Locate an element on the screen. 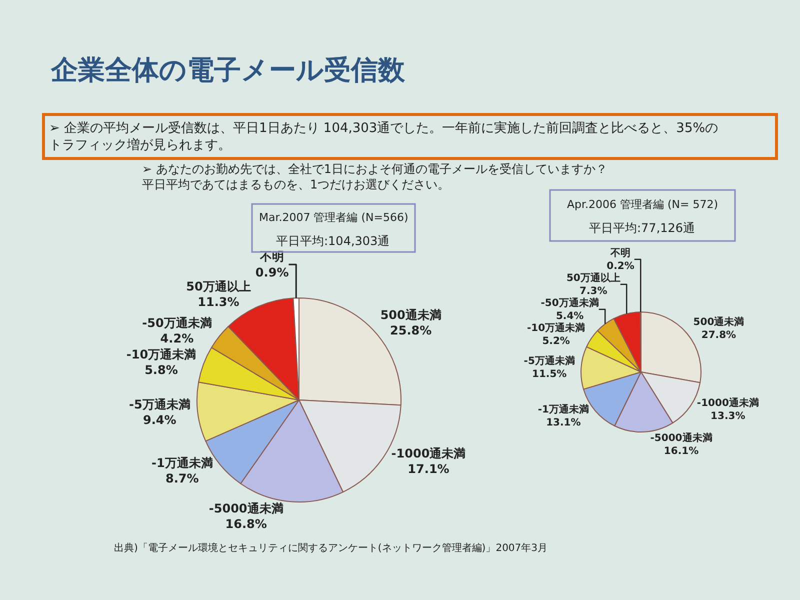 This screenshot has width=800, height=600. slice-label: 不明 is located at coordinates (620, 252).